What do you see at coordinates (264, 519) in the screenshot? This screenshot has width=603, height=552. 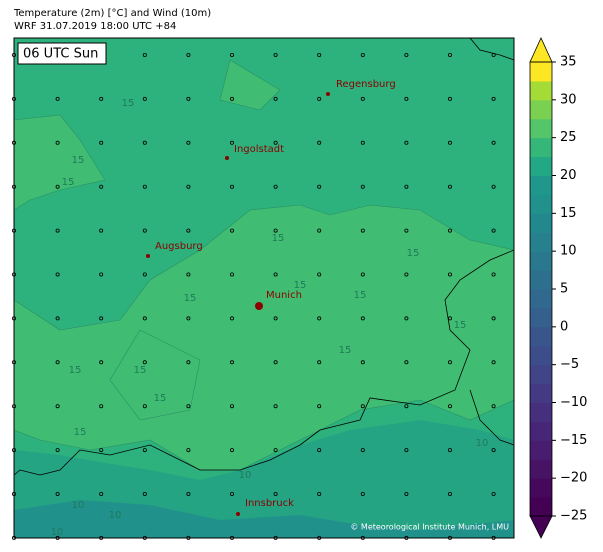 I see `cold-area` at bounding box center [264, 519].